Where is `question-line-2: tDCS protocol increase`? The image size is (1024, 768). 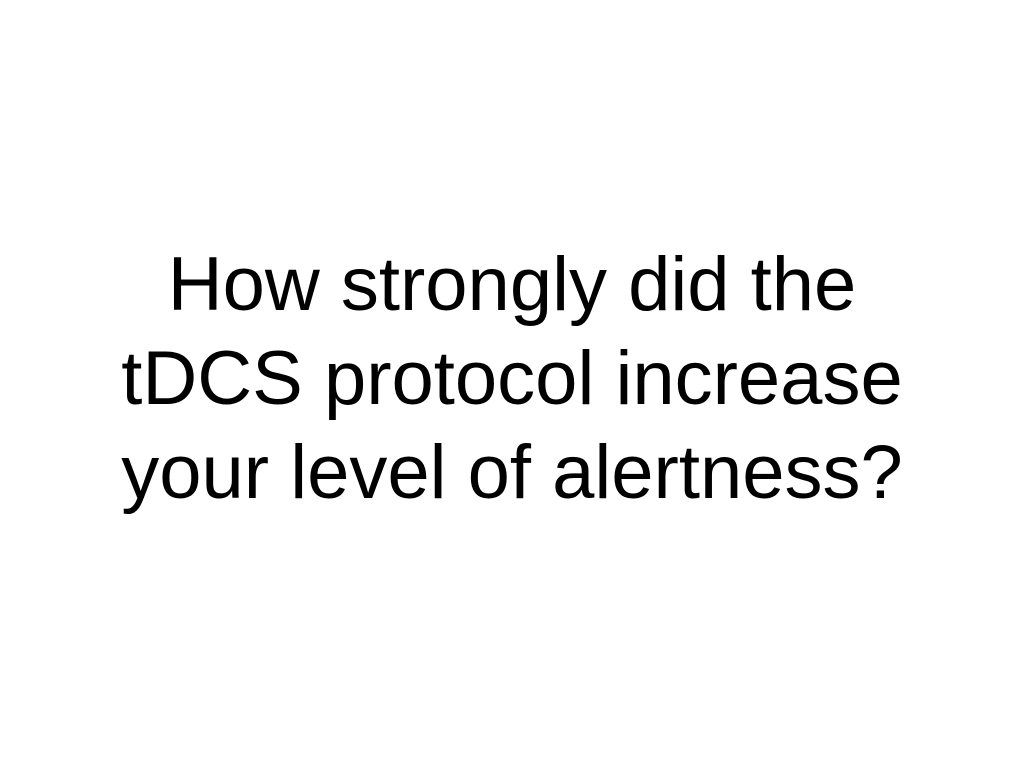
question-line-2: tDCS protocol increase is located at coordinates (512, 378).